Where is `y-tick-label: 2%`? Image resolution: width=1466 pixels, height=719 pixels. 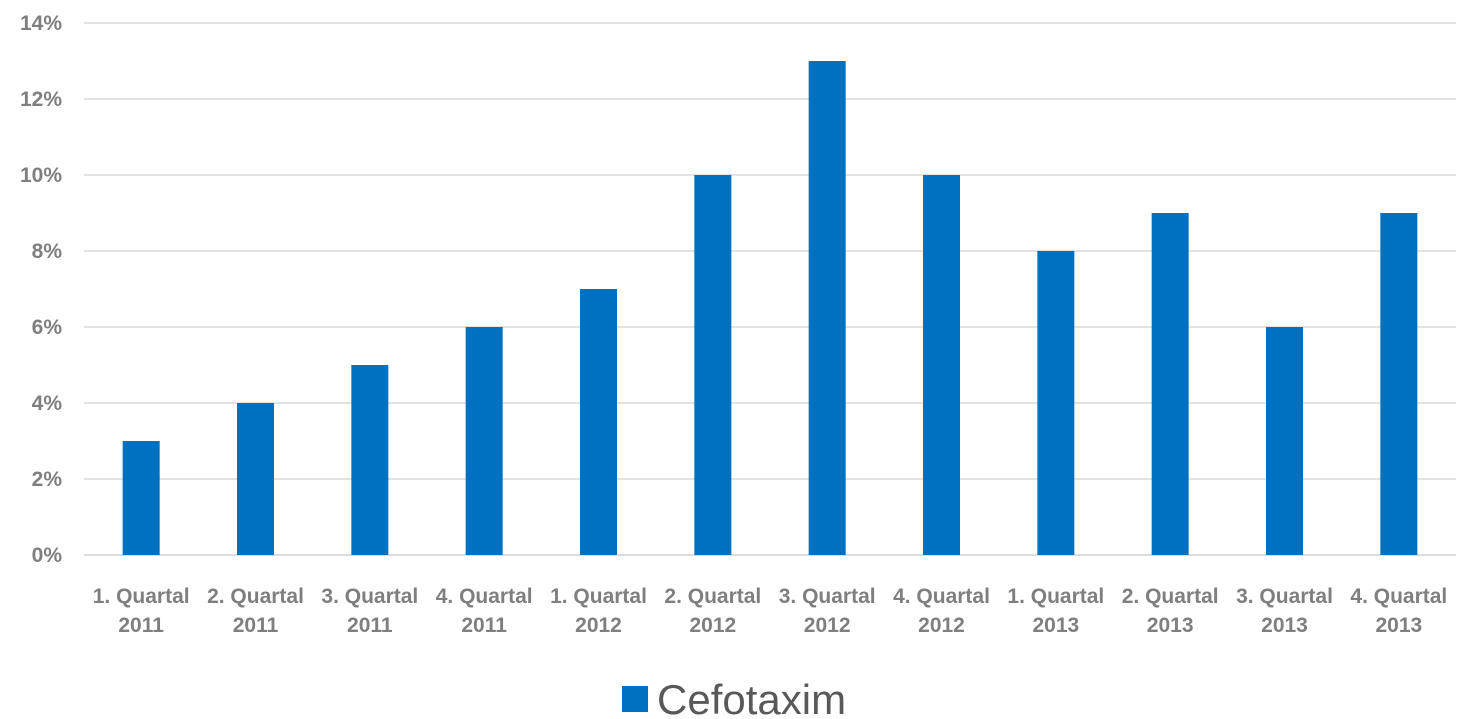 y-tick-label: 2% is located at coordinates (47, 479).